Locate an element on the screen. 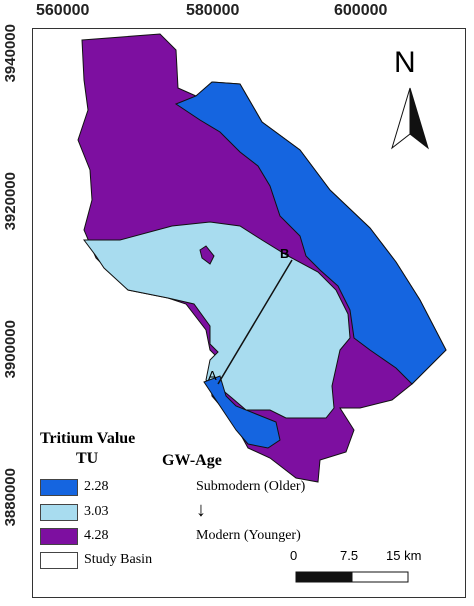 This screenshot has height=606, width=474. legend-value: Study Basin is located at coordinates (118, 559).